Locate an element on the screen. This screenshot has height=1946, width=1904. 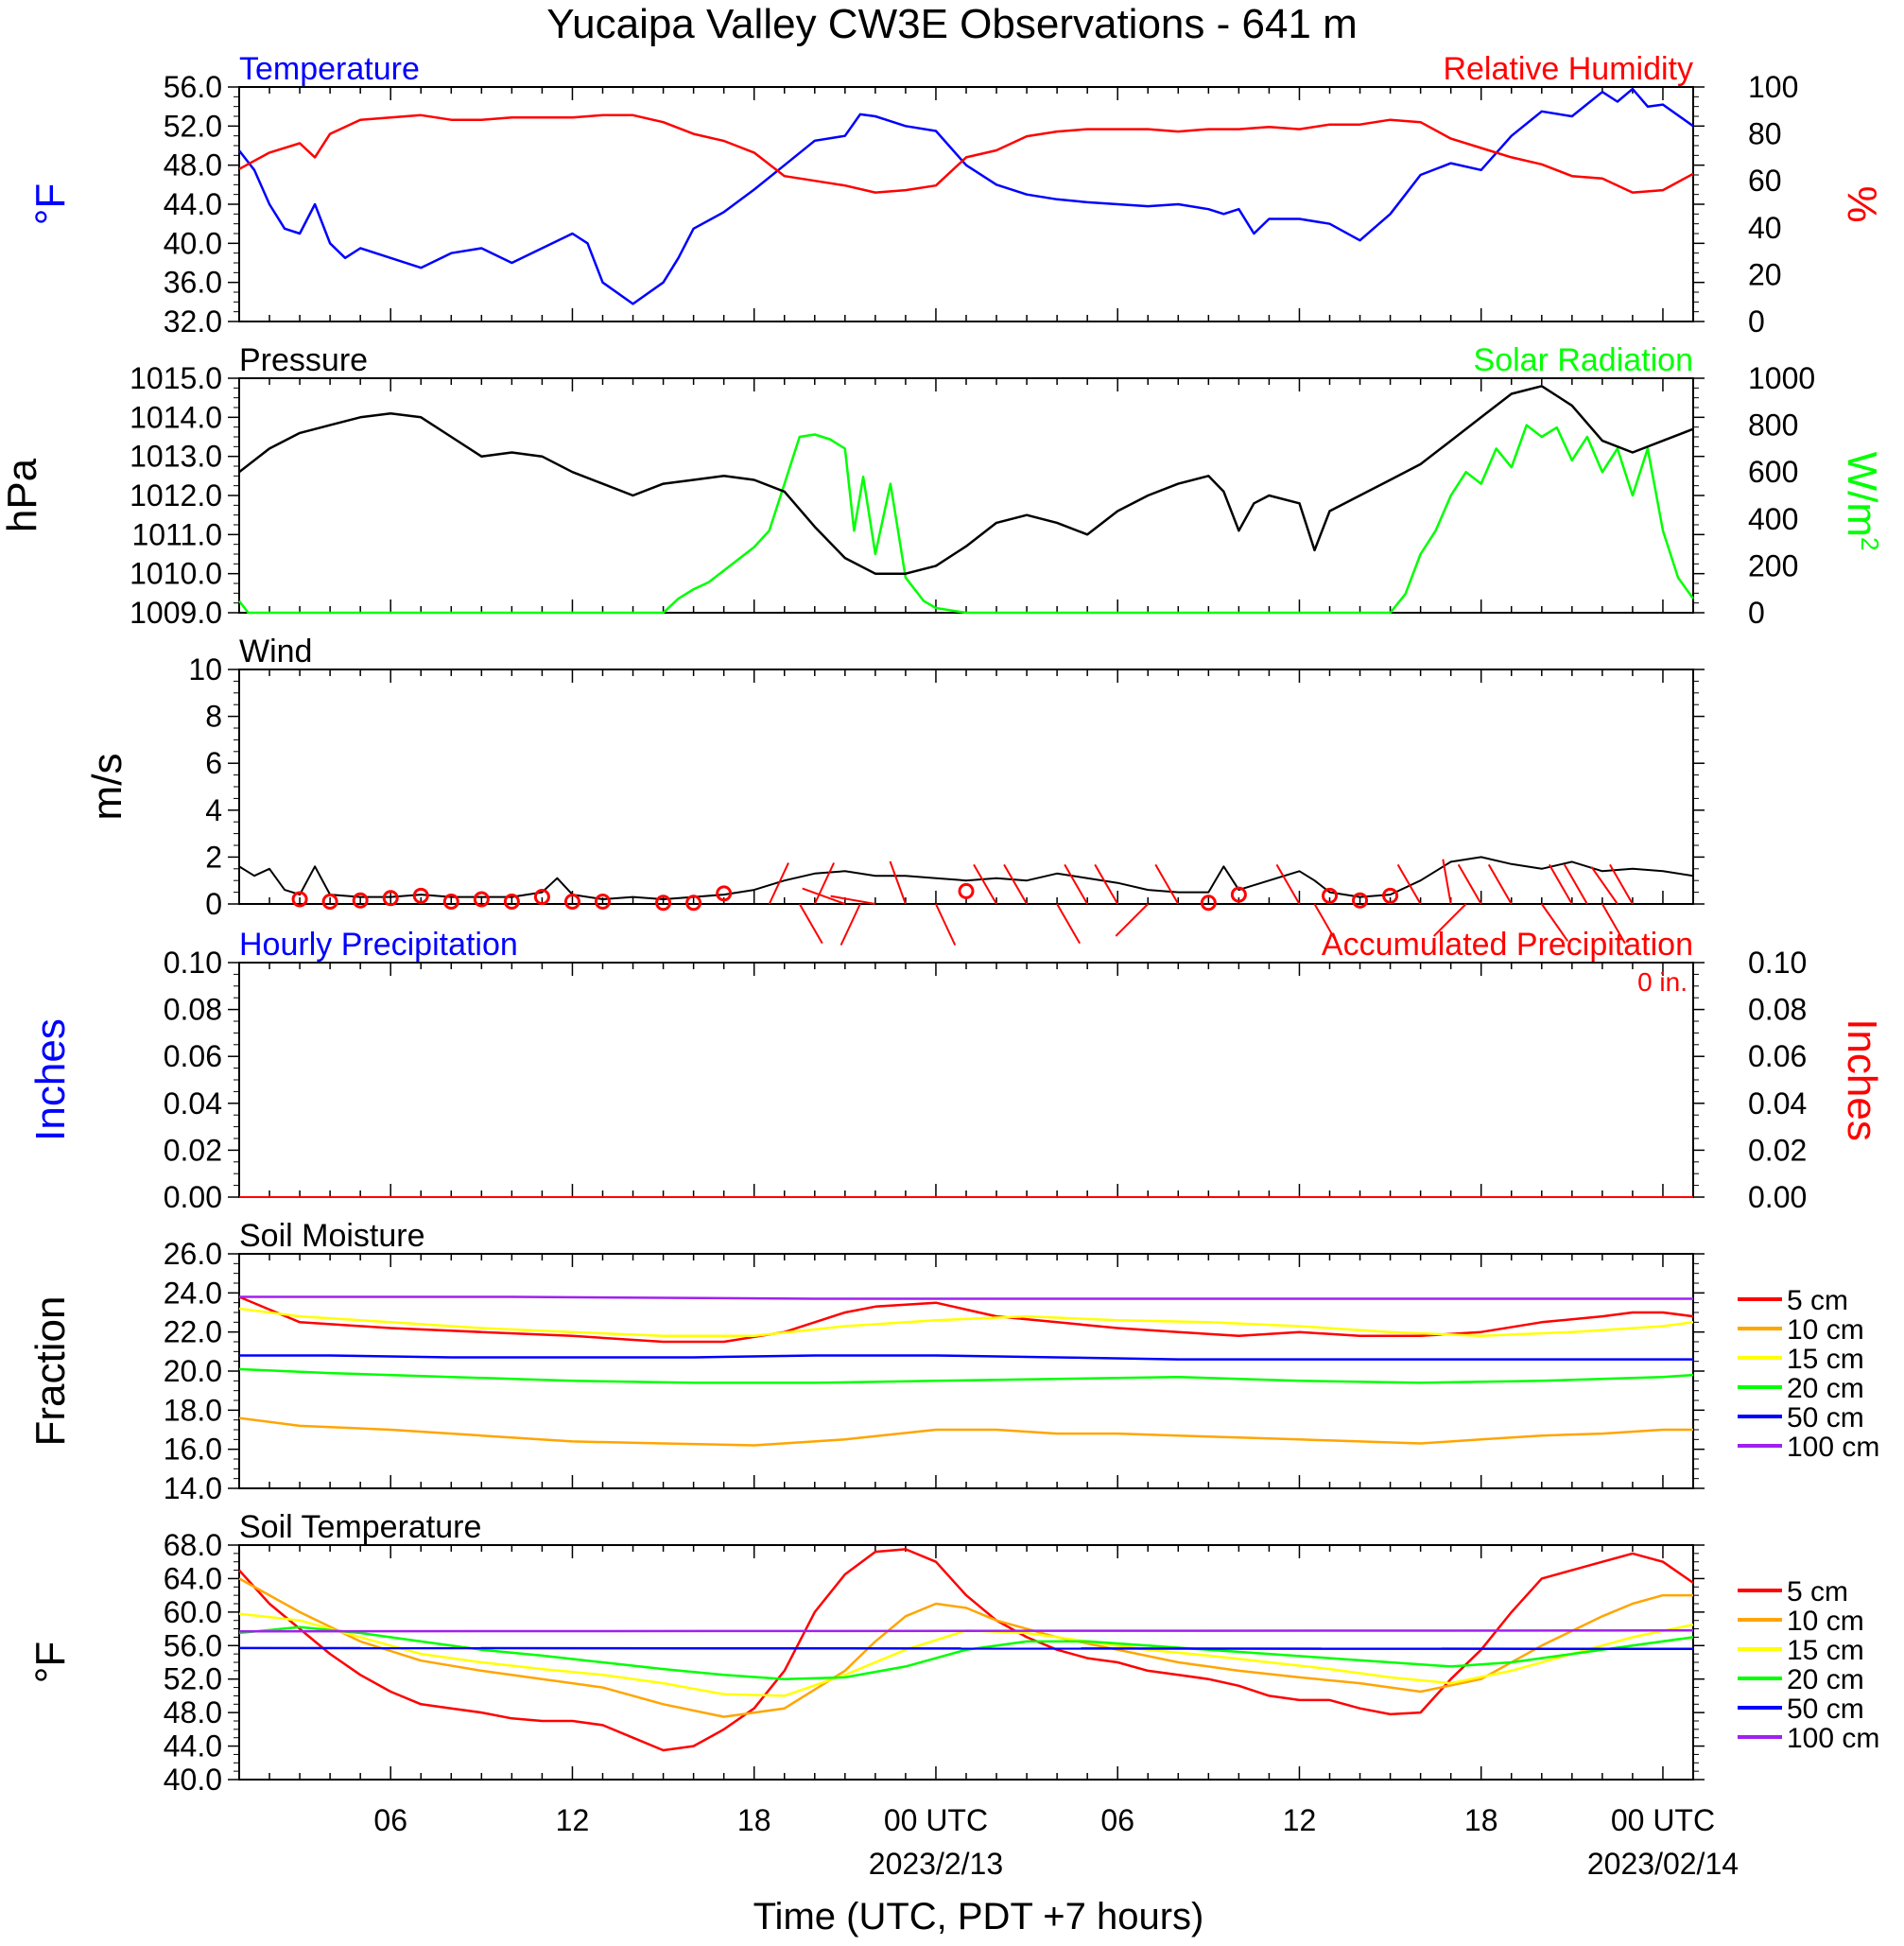
y-axis-label-left: m/s is located at coordinates (107, 787).